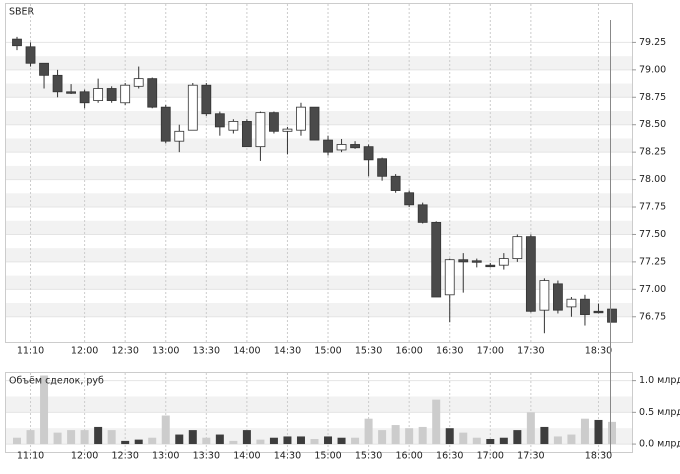 The height and width of the screenshot is (474, 680). What do you see at coordinates (652, 234) in the screenshot?
I see `y-tick-label: 77.50` at bounding box center [652, 234].